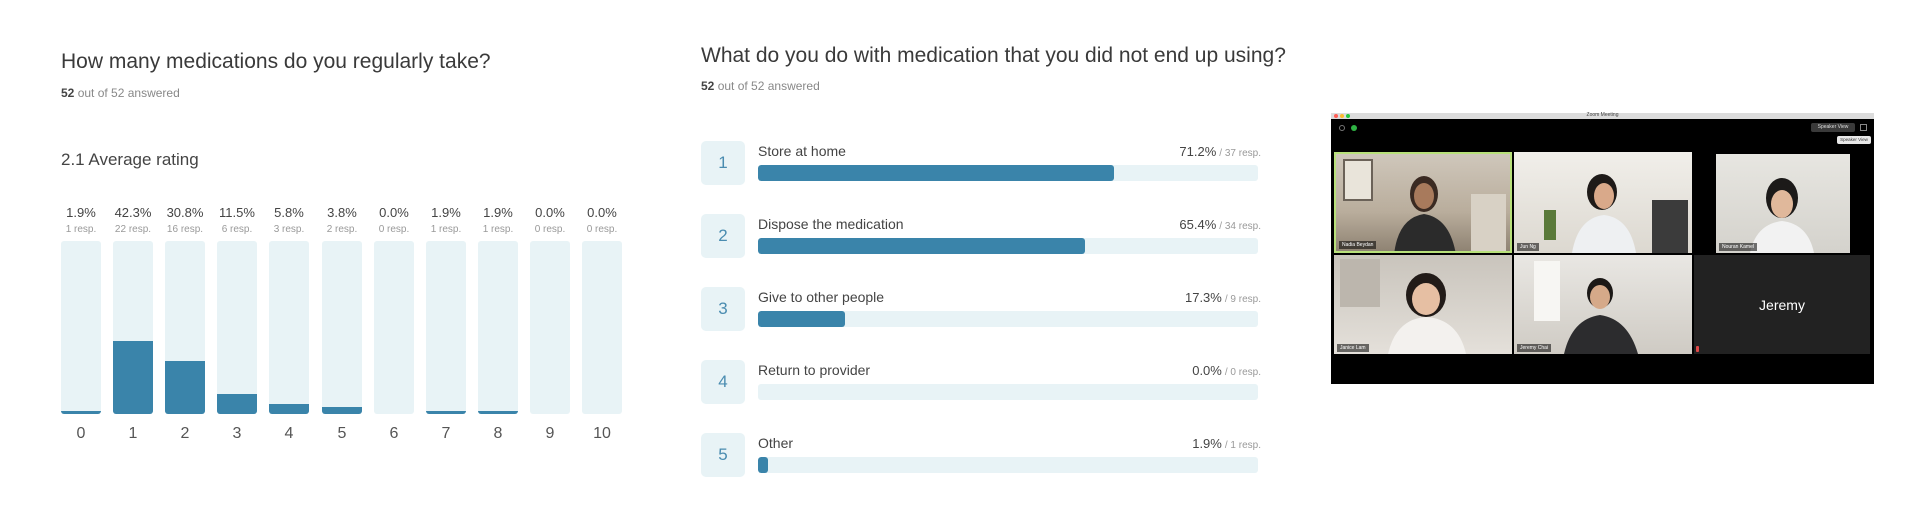 The height and width of the screenshot is (530, 1918). I want to click on answer-option-row: 4 Return to provider 0.0%/ 0 resp., so click(981, 390).